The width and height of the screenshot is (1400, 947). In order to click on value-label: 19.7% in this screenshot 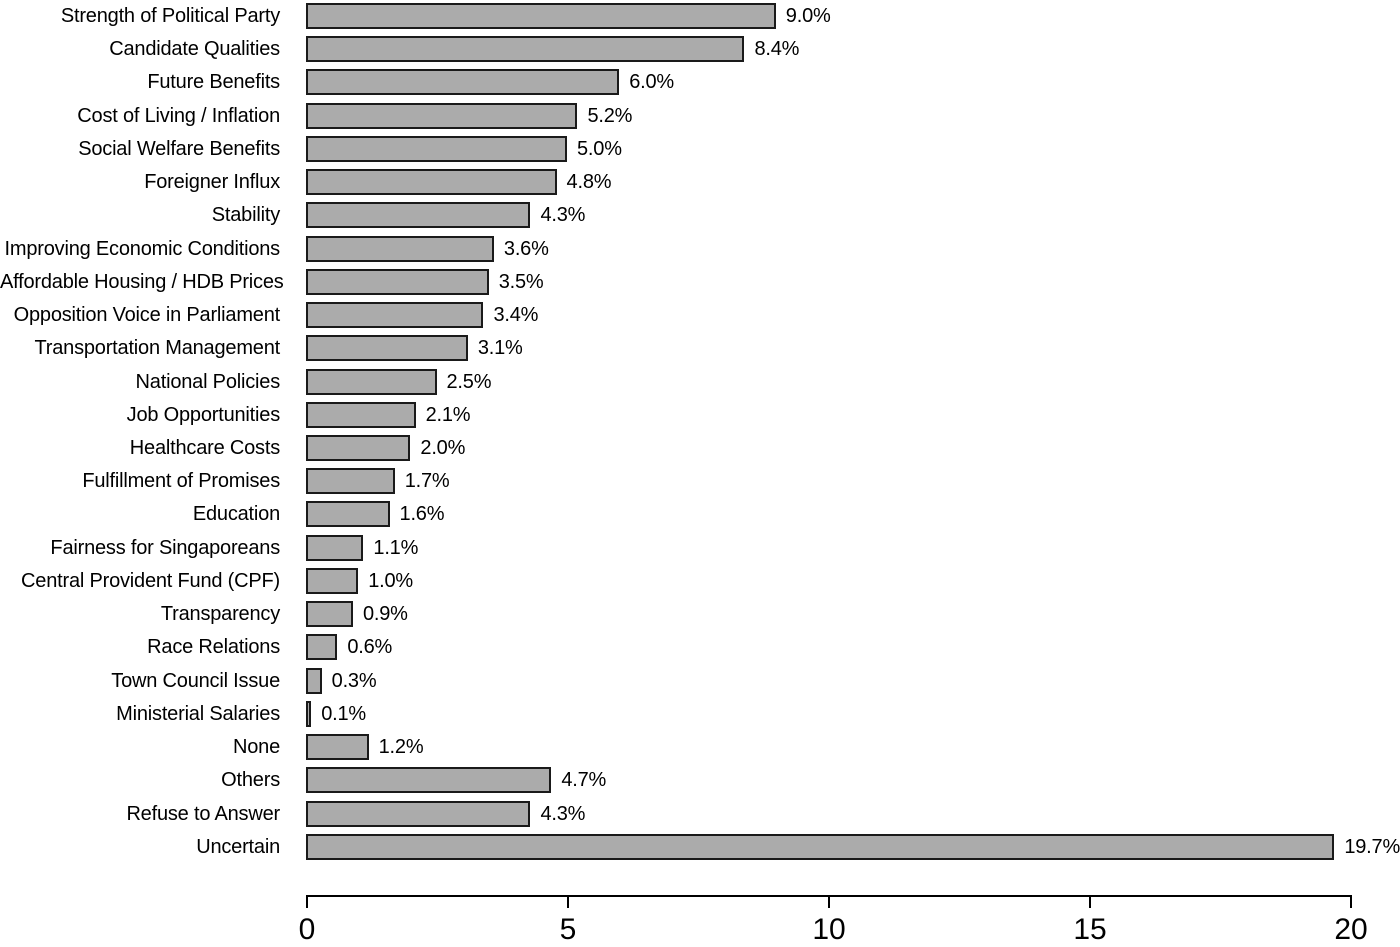, I will do `click(1372, 846)`.